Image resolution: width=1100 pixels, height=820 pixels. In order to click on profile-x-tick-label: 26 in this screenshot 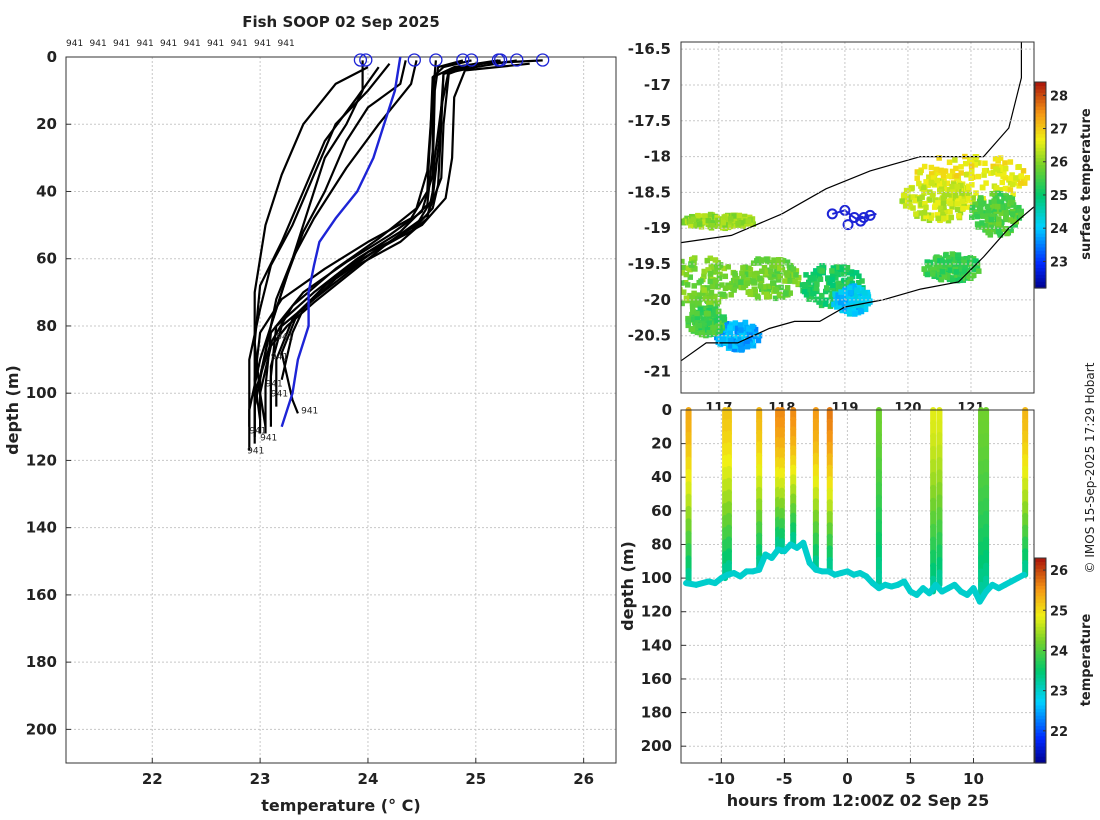, I will do `click(583, 779)`.